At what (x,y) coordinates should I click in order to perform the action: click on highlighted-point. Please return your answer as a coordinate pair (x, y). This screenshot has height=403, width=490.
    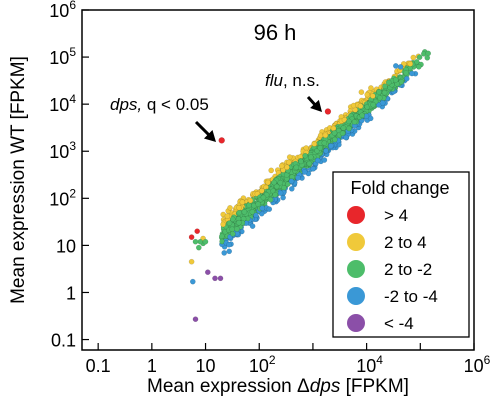
    Looking at the image, I should click on (328, 111).